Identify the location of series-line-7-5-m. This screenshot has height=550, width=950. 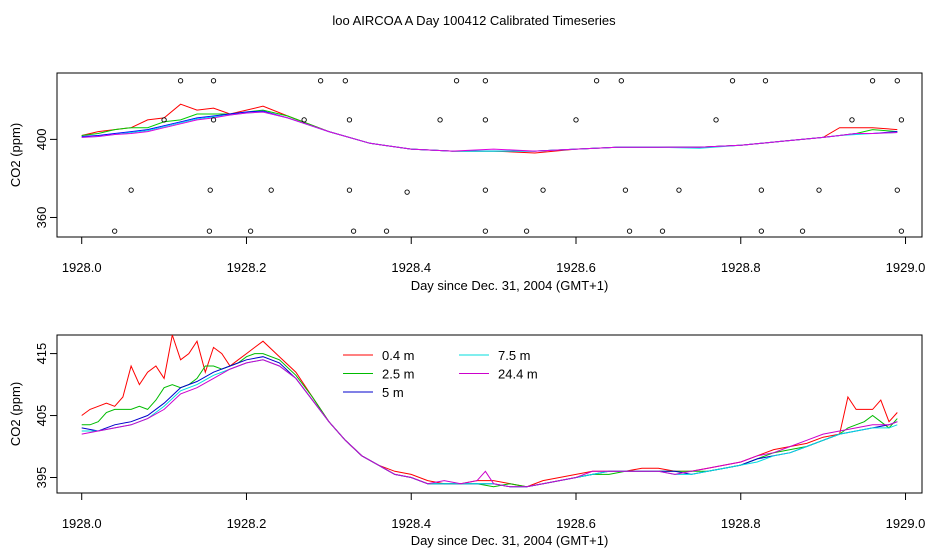
(489, 131).